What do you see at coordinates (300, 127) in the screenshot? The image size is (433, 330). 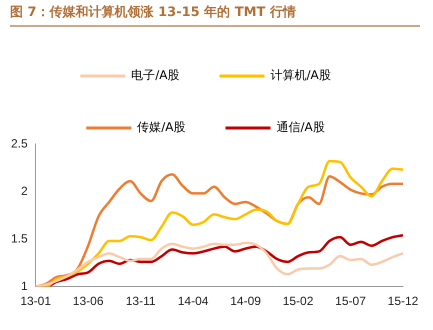 I see `legend-label: 通信/A股` at bounding box center [300, 127].